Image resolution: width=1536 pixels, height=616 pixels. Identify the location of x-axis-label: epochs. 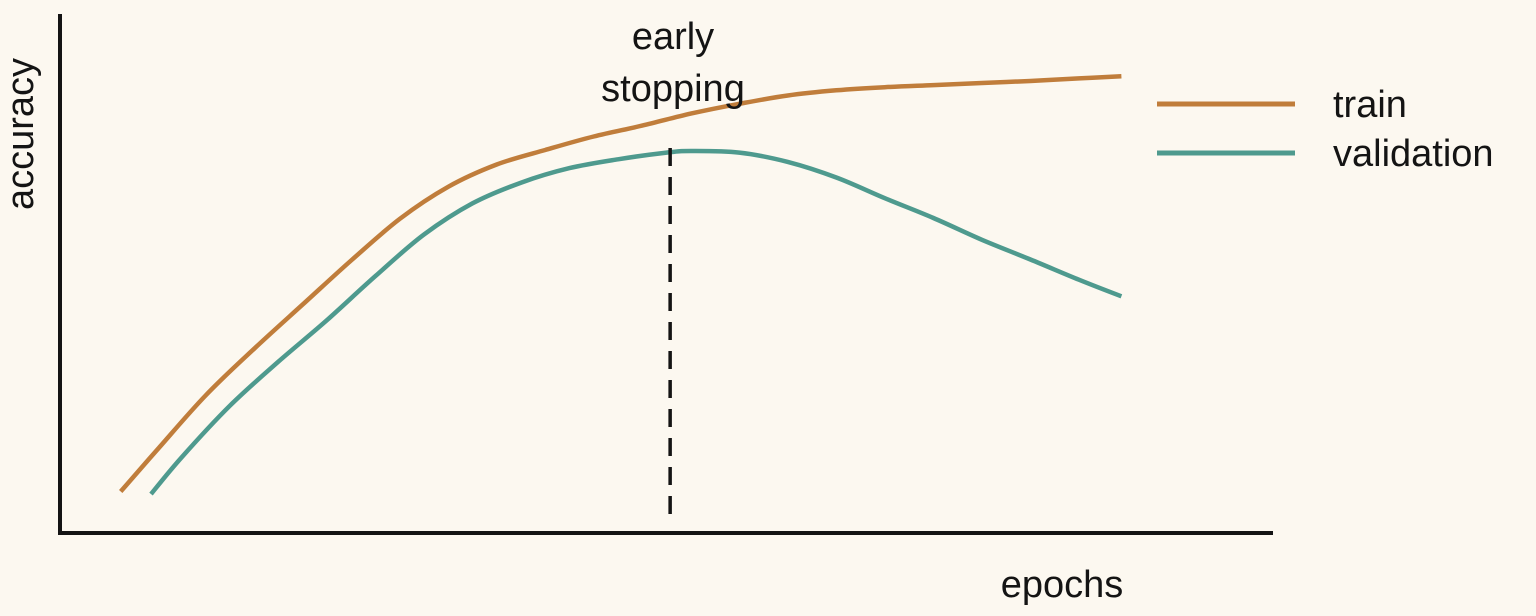
(1062, 585).